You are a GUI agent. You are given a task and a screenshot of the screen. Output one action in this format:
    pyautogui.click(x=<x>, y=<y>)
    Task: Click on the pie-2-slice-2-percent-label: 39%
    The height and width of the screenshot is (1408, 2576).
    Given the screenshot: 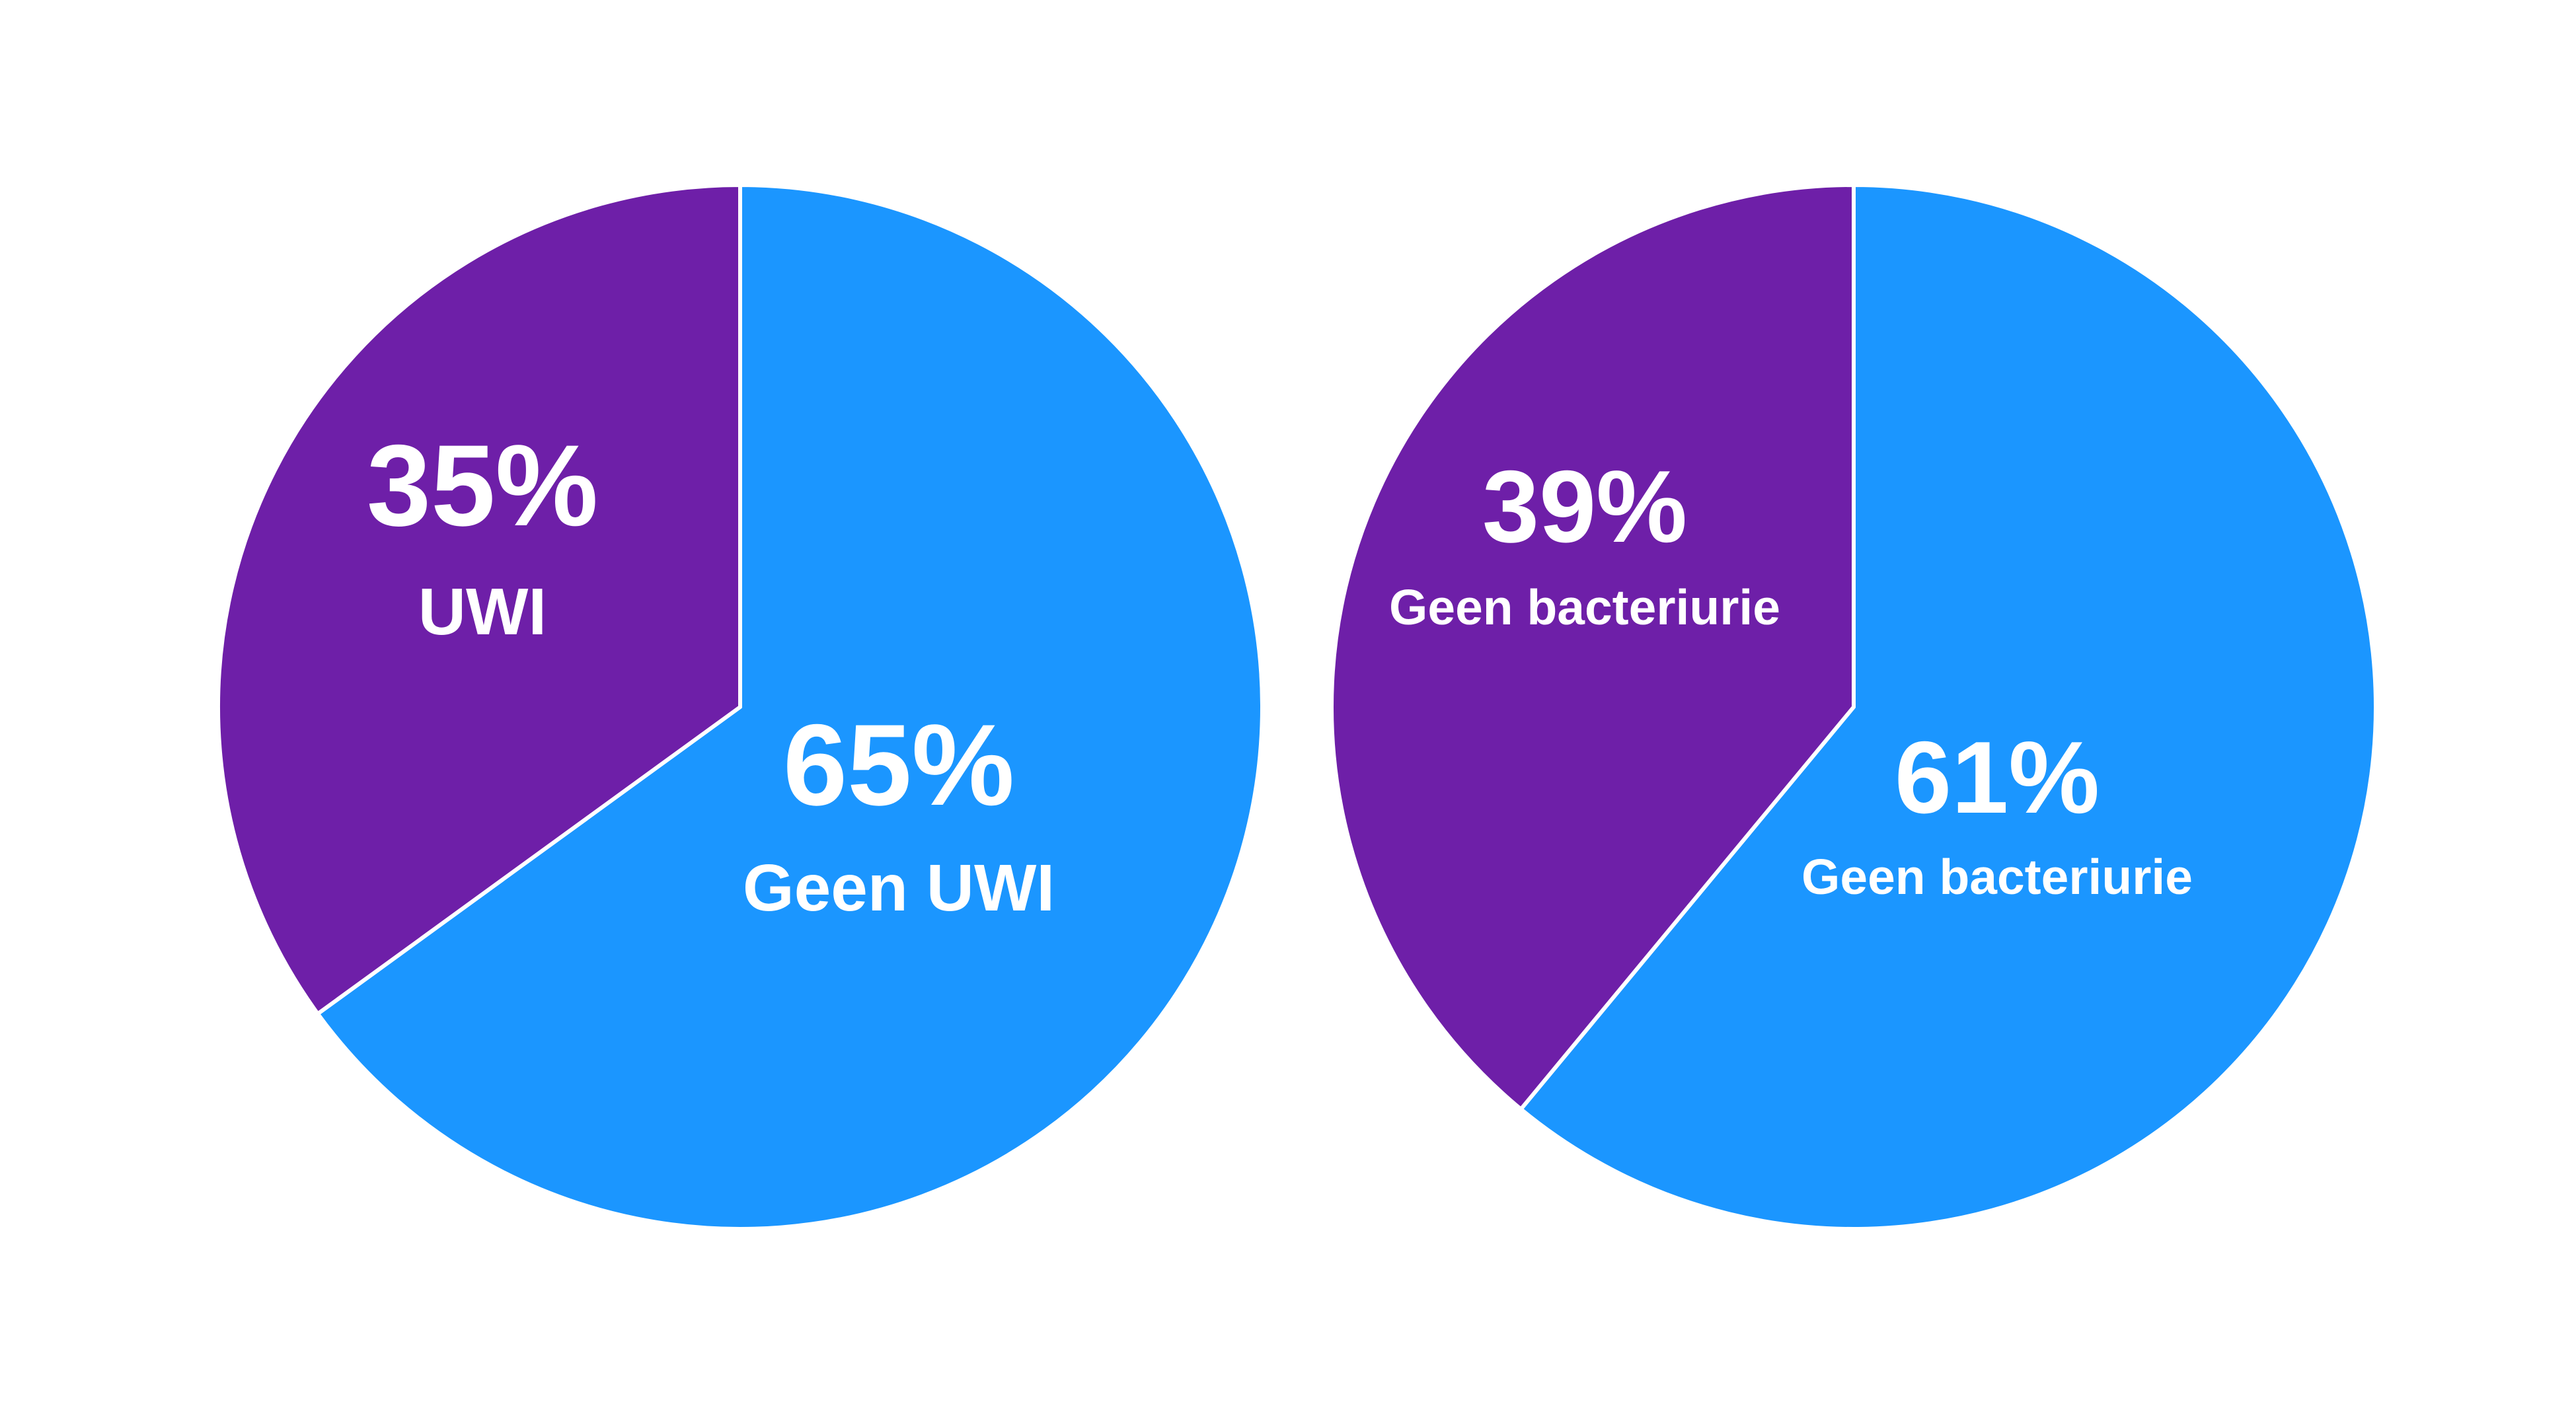 What is the action you would take?
    pyautogui.click(x=1585, y=506)
    